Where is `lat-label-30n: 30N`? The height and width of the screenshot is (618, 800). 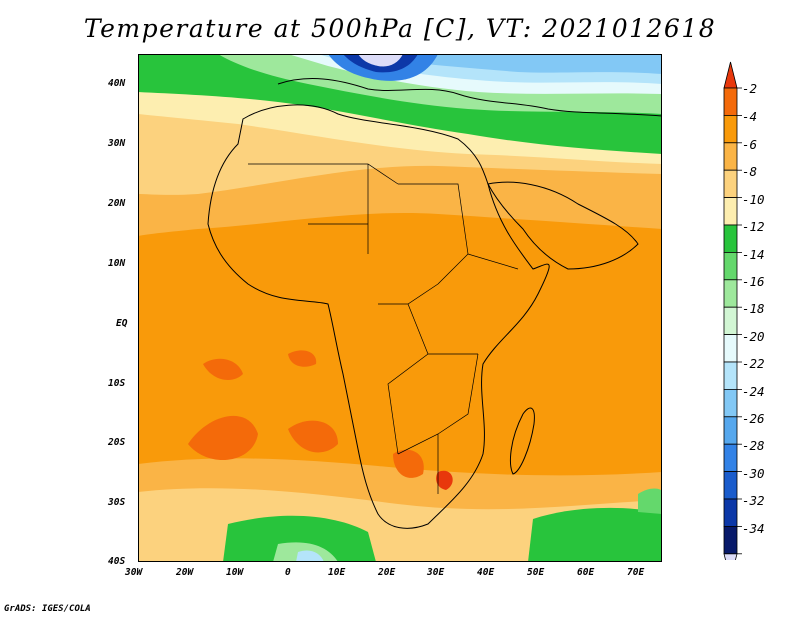 lat-label-30n: 30N is located at coordinates (117, 143).